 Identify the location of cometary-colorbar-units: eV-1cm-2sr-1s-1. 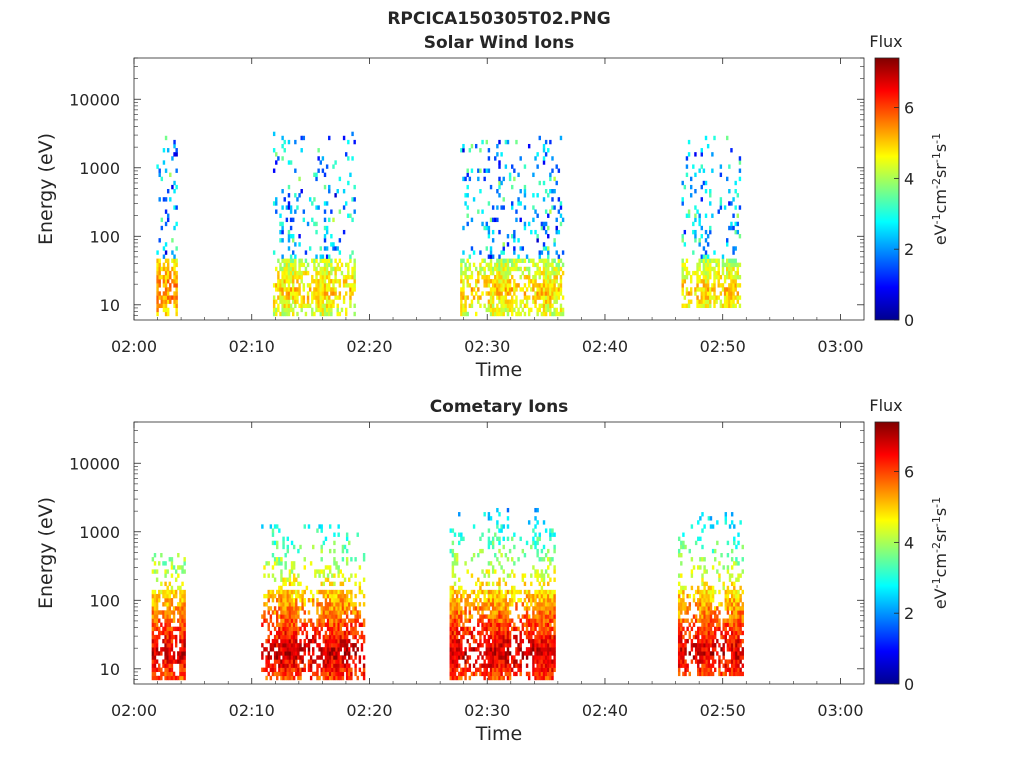
(940, 553).